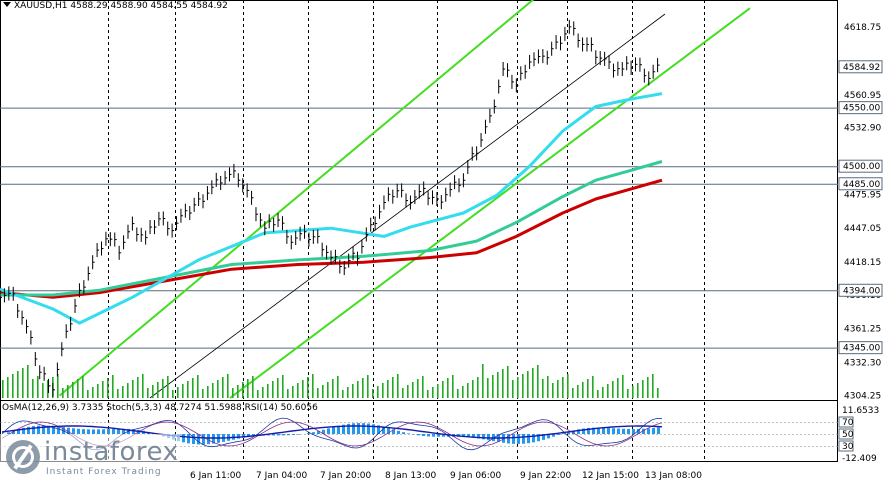 The height and width of the screenshot is (483, 883). I want to click on price-tick-label: 4560.95, so click(862, 96).